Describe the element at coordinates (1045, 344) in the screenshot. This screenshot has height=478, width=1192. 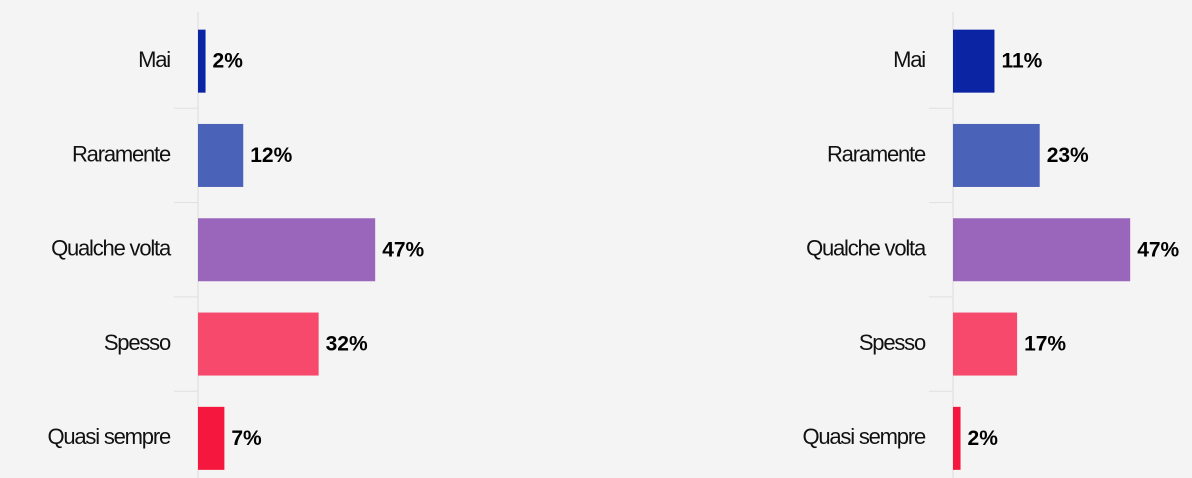
I see `value-label: 17%` at that location.